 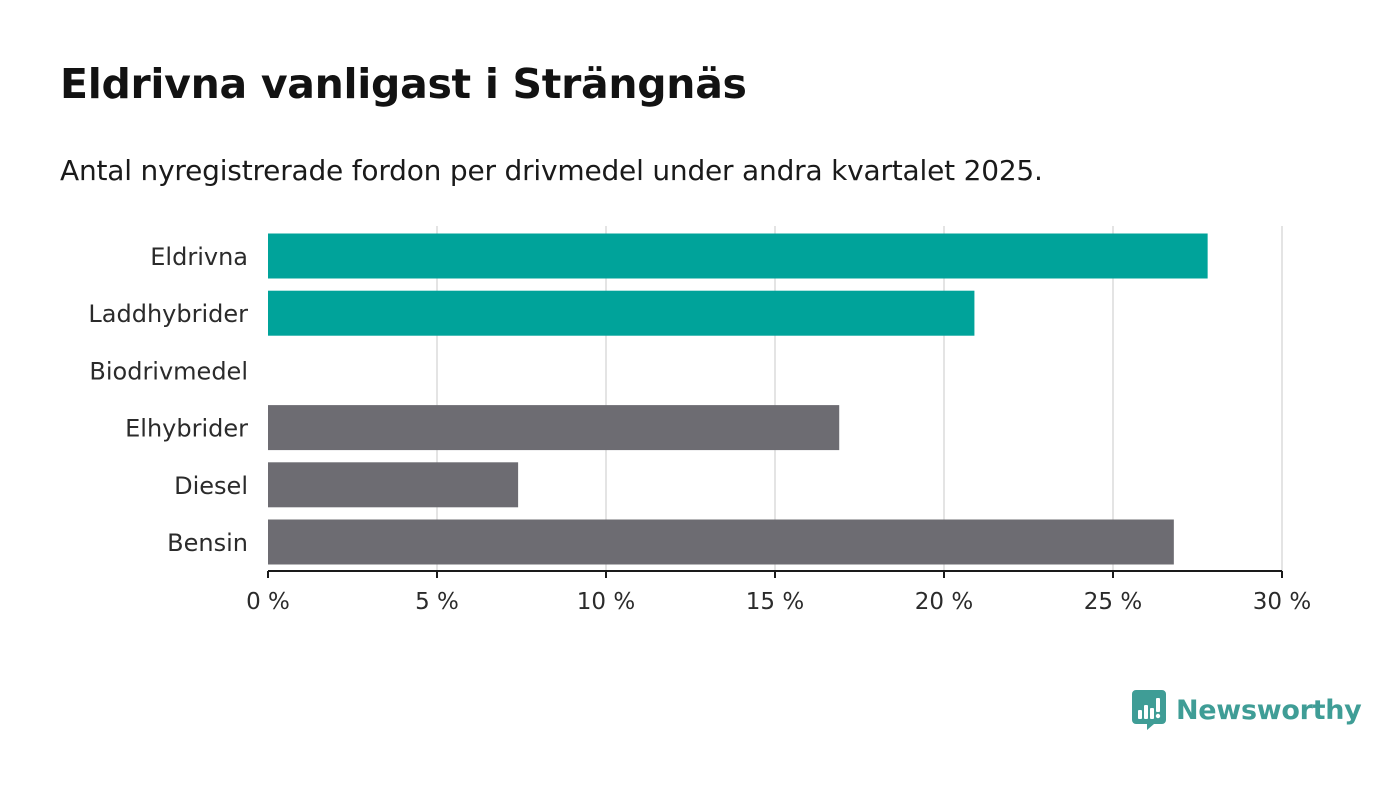 I want to click on category-label: Elhybrider, so click(x=186, y=429).